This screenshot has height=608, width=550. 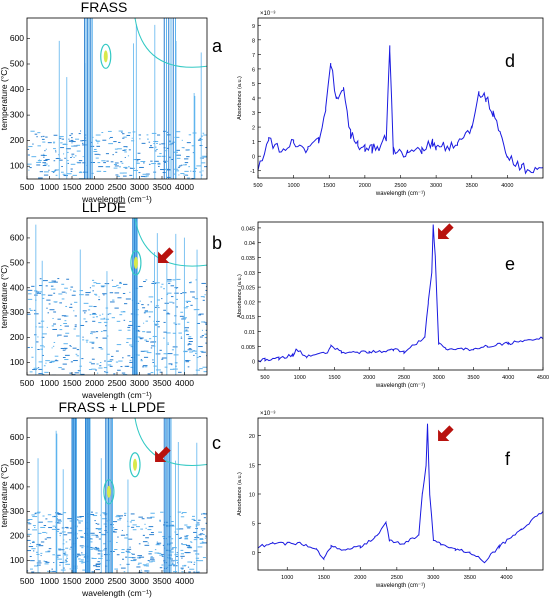 What do you see at coordinates (4, 496) in the screenshot?
I see `y-axis-label: temperature (°C)` at bounding box center [4, 496].